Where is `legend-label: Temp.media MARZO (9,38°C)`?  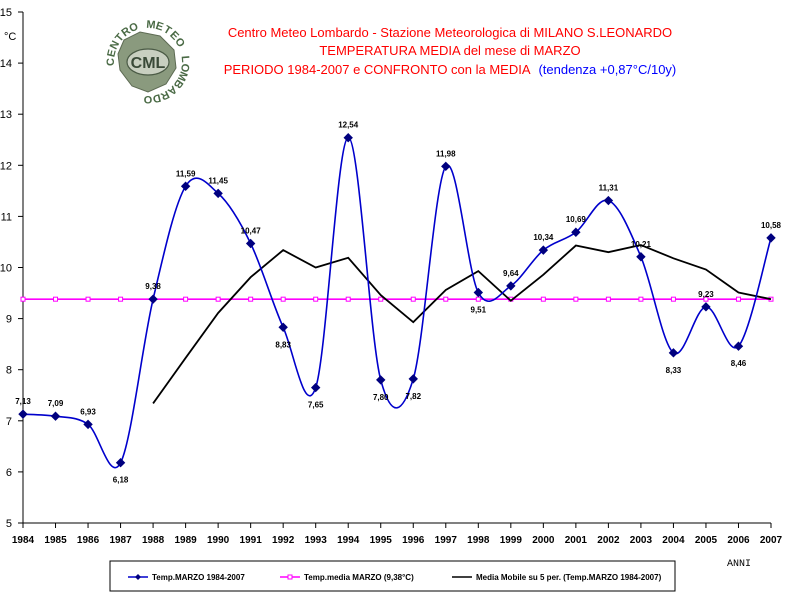 legend-label: Temp.media MARZO (9,38°C) is located at coordinates (359, 577).